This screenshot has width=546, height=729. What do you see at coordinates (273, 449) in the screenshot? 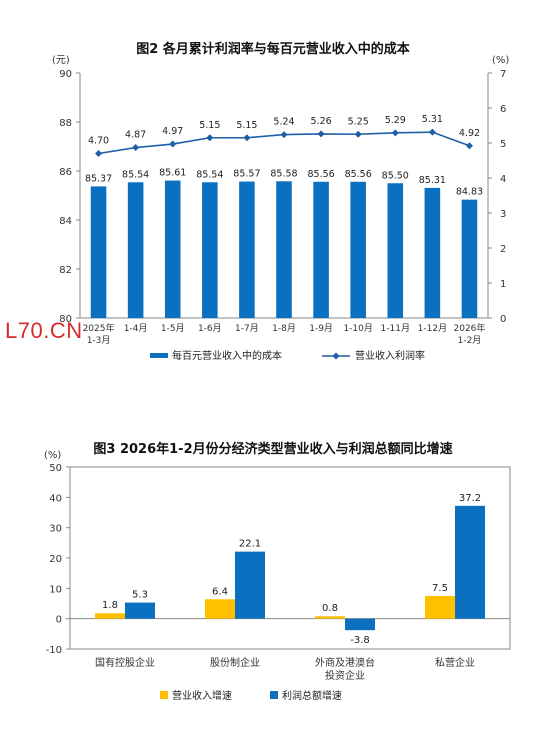
I see `chart2-title: 图3 2026年1-2月份分经济类型营业收入与利润总额同比增速` at bounding box center [273, 449].